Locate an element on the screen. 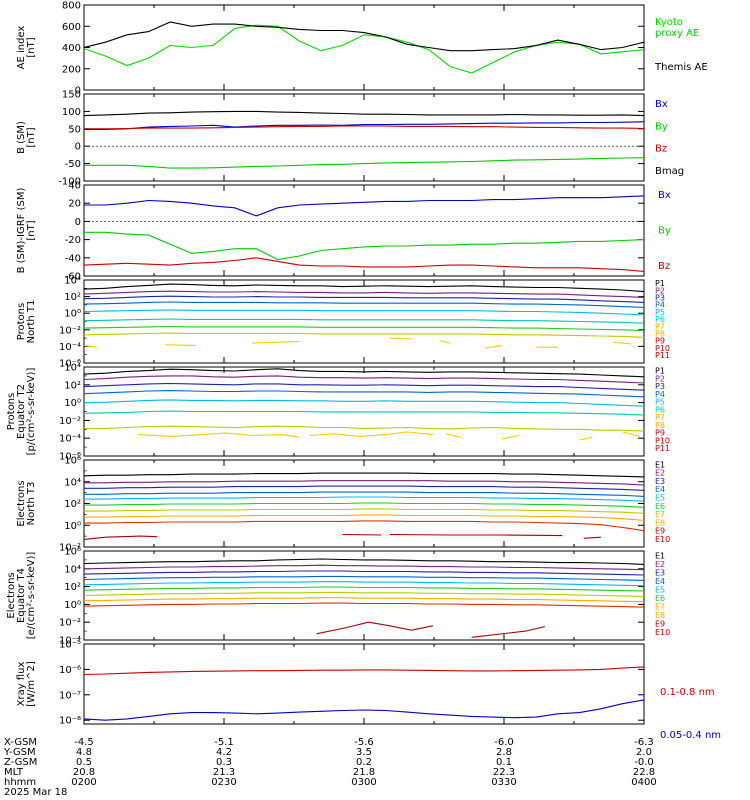 The height and width of the screenshot is (800, 750). y-axis-label: [e/(cm²-s-sr-keV)] is located at coordinates (31, 596).